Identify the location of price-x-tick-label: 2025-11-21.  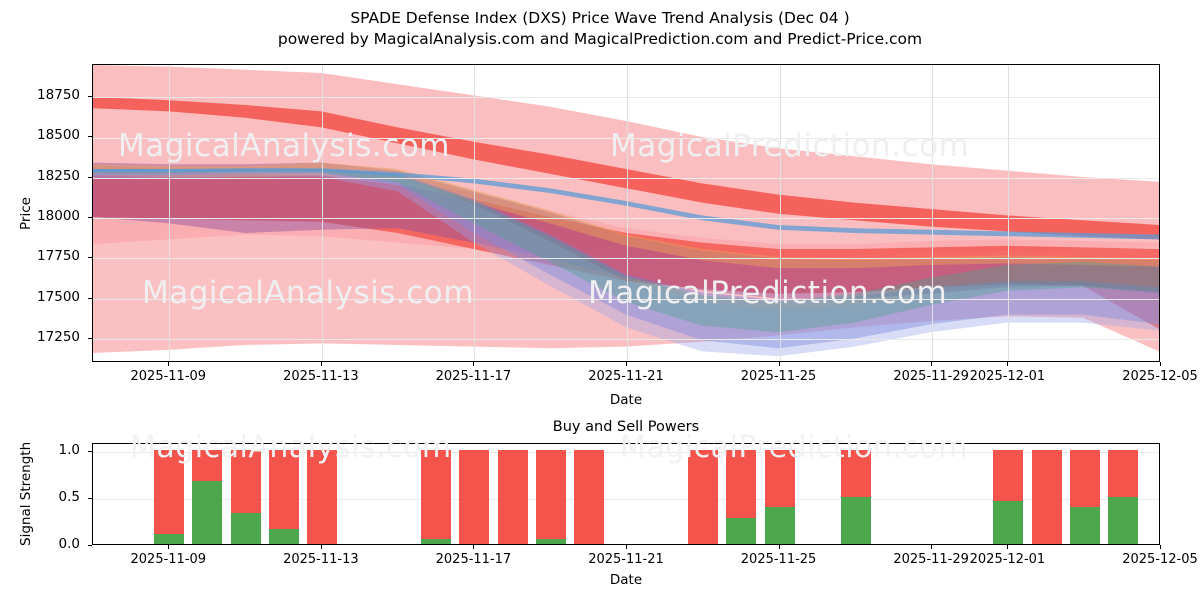
(626, 376).